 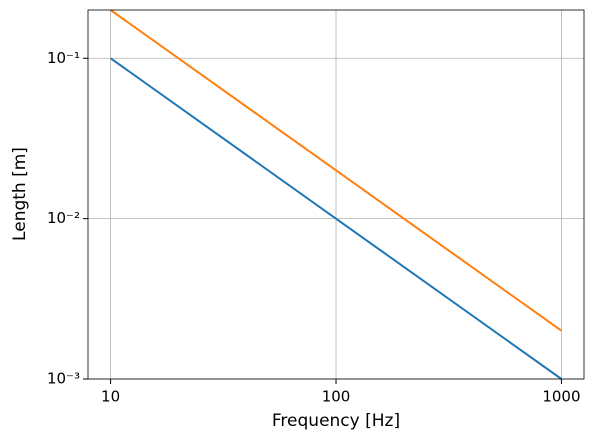 I want to click on y-tick-label: 10⁻², so click(x=63, y=218).